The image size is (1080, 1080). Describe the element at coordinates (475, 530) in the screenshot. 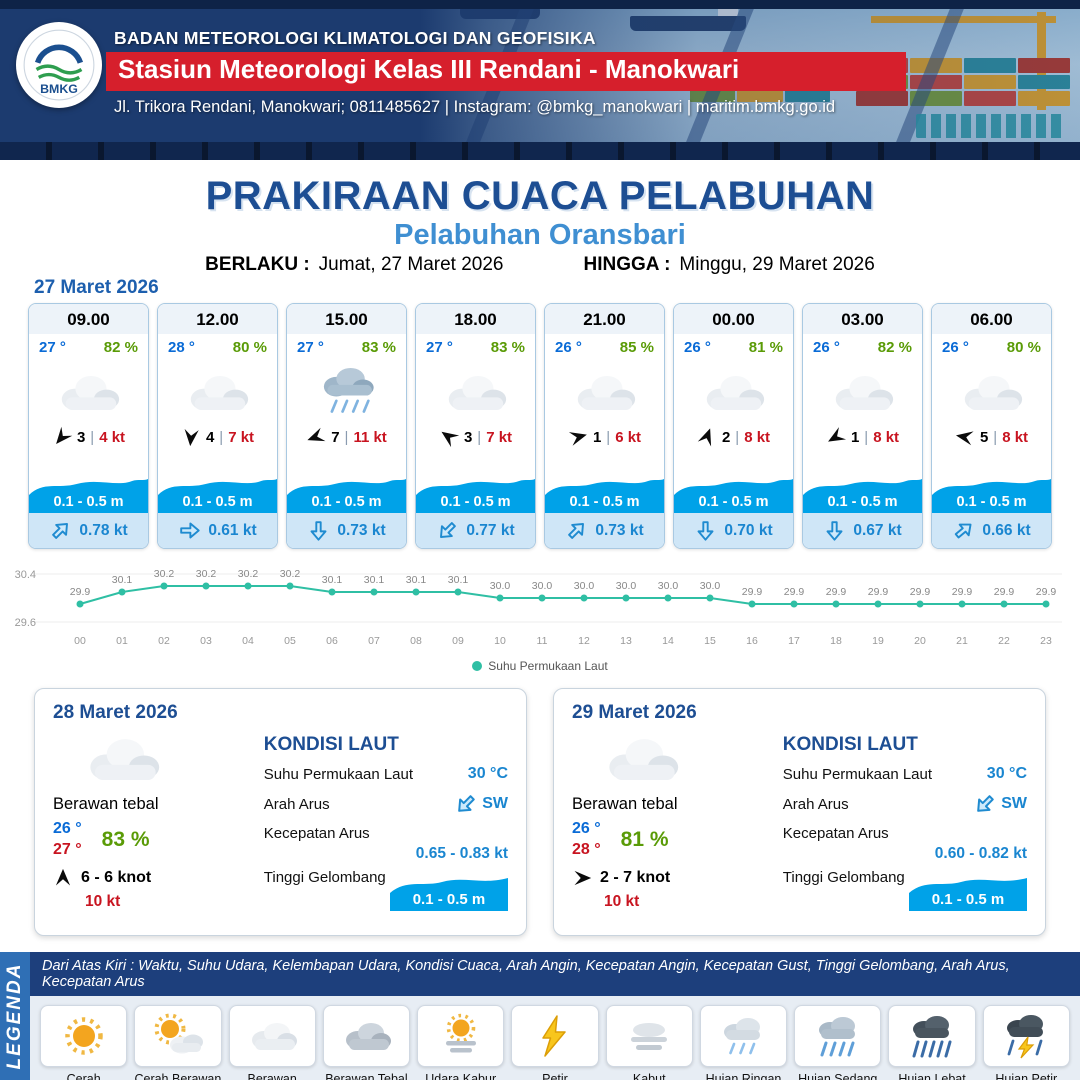

I see `current-row: 0.77 kt` at that location.